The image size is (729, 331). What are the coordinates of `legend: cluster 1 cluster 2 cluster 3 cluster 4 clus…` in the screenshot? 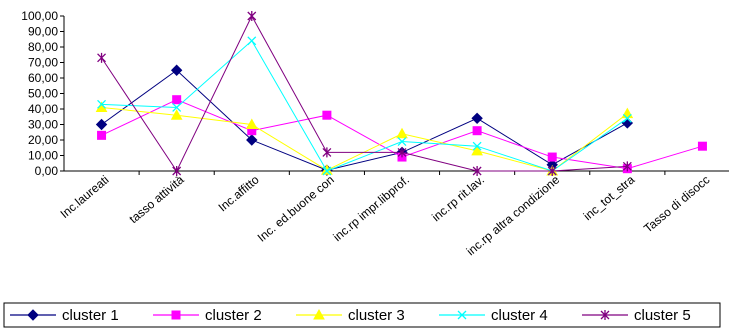 It's located at (362, 315).